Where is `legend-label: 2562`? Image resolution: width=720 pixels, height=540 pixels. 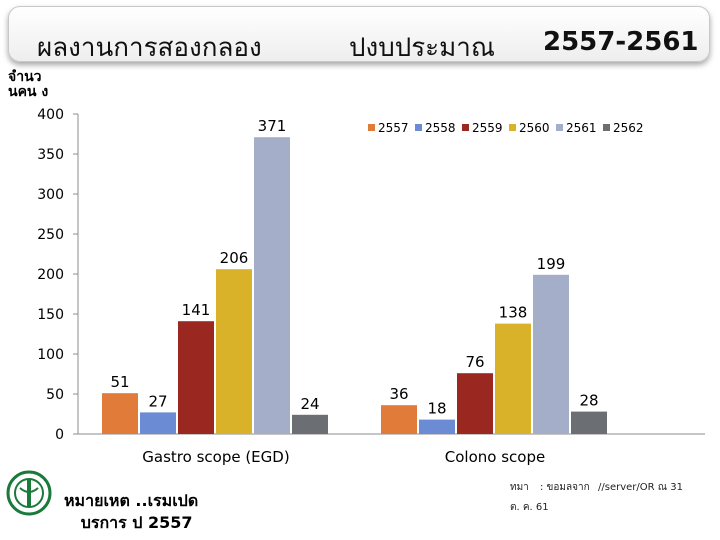
legend-label: 2562 is located at coordinates (628, 128).